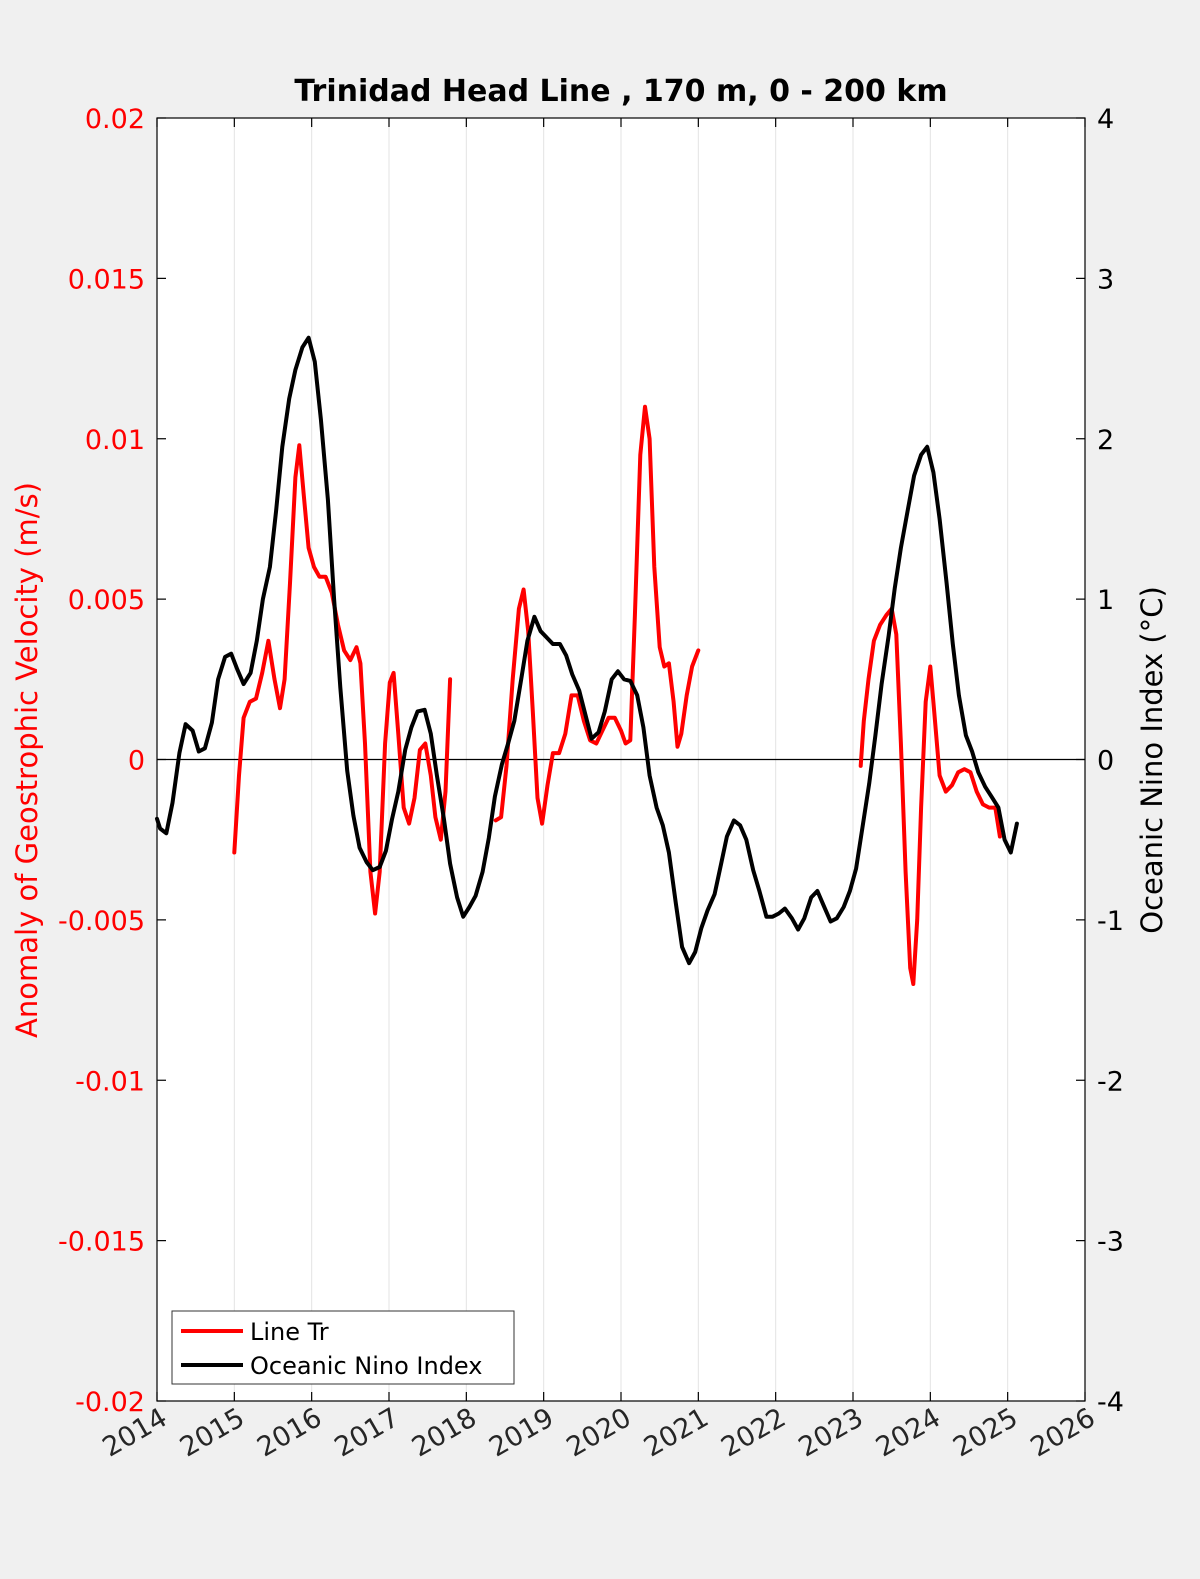  I want to click on y-left-tick-label: 0.015, so click(106, 279).